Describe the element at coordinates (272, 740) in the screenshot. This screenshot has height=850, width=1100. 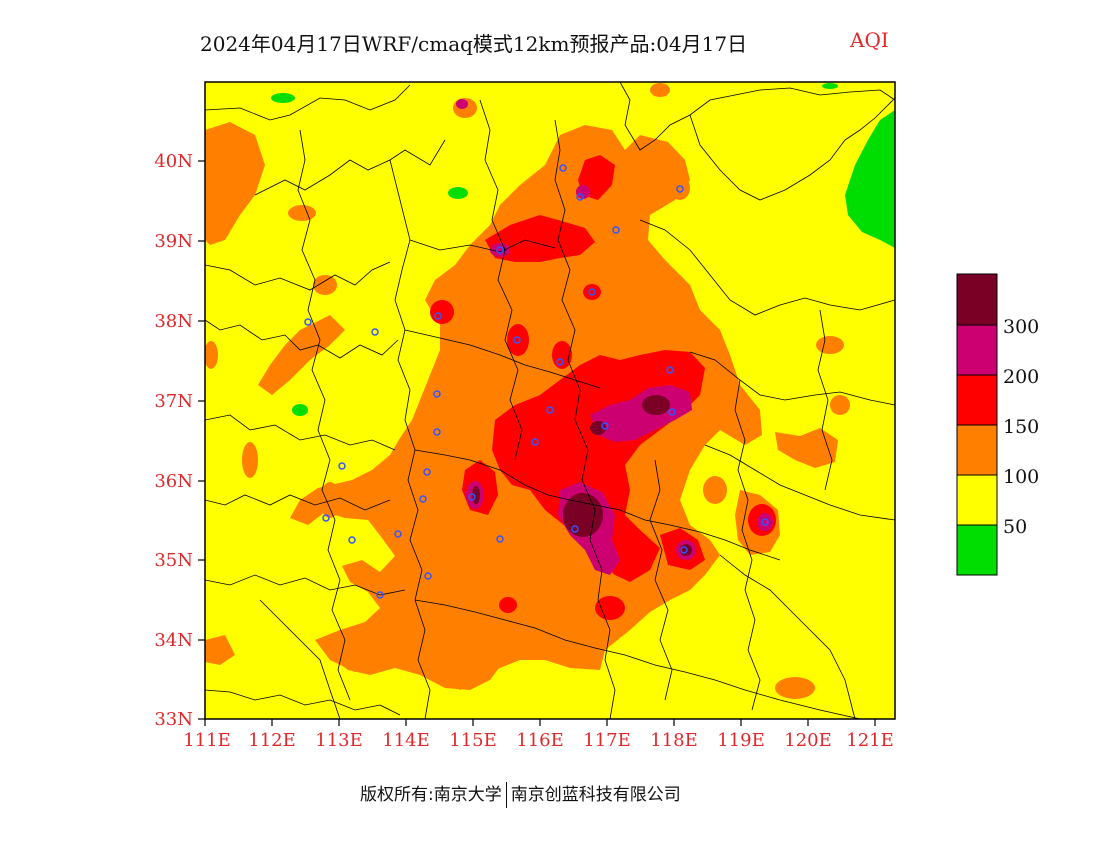
I see `lon-label: 112E` at that location.